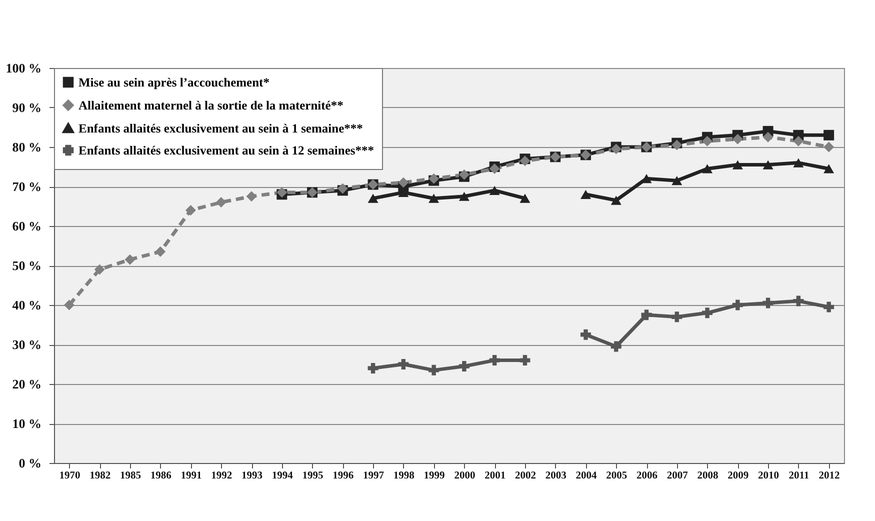 The image size is (875, 521). I want to click on x-tick-label: 1991, so click(191, 476).